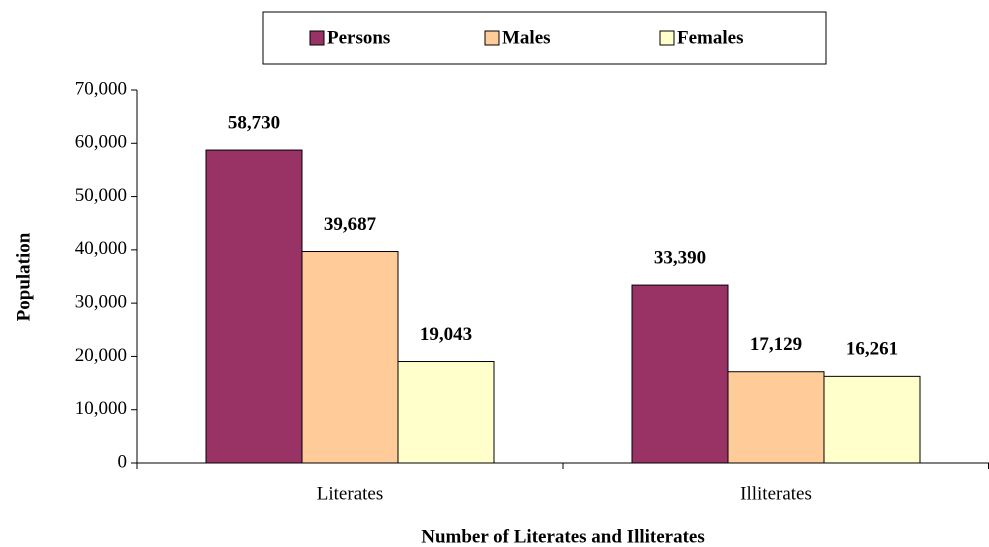 Image resolution: width=989 pixels, height=547 pixels. I want to click on value-label: 39,687, so click(350, 224).